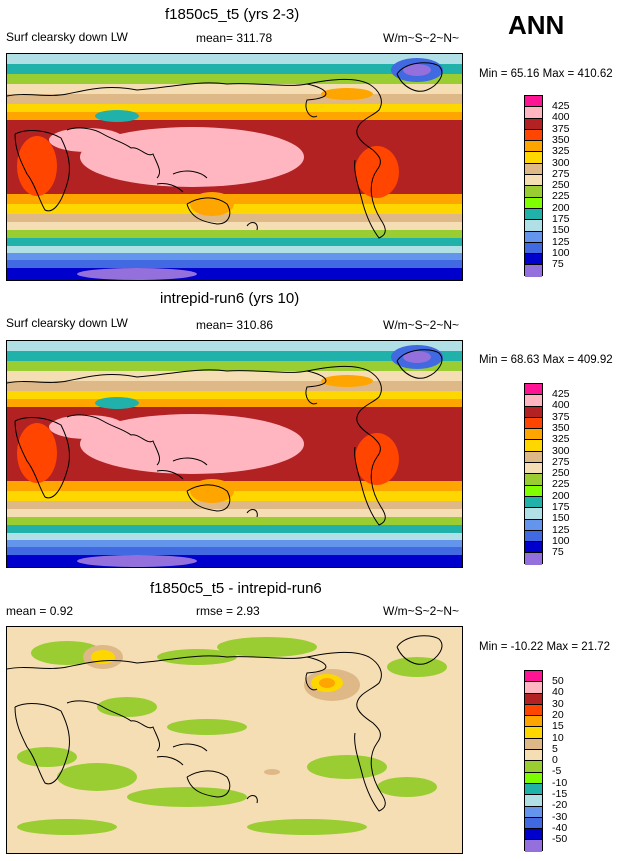 The height and width of the screenshot is (861, 617). Describe the element at coordinates (558, 692) in the screenshot. I see `colorbar-tick: 40` at that location.